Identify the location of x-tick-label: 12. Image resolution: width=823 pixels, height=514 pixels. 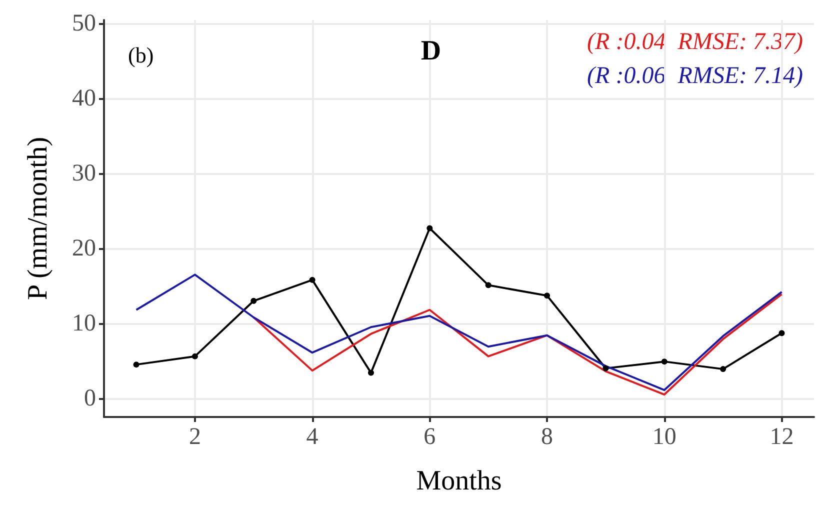
(782, 437).